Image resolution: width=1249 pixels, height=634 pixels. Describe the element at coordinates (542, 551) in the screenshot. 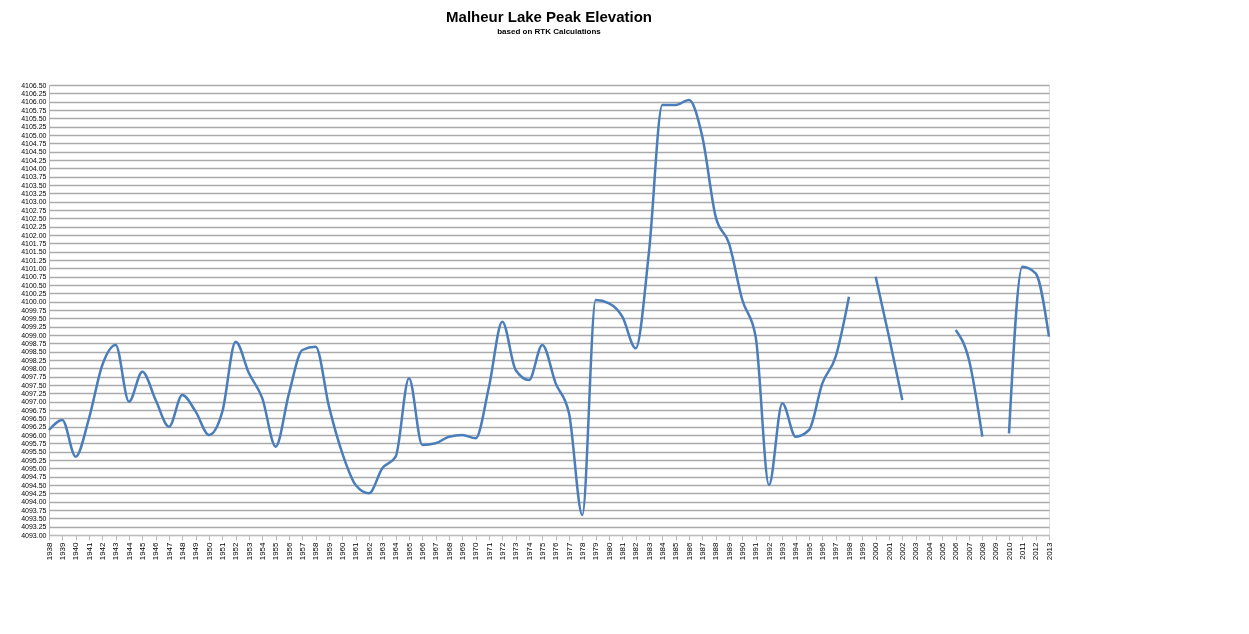

I see `x-tick-label: 1975` at that location.